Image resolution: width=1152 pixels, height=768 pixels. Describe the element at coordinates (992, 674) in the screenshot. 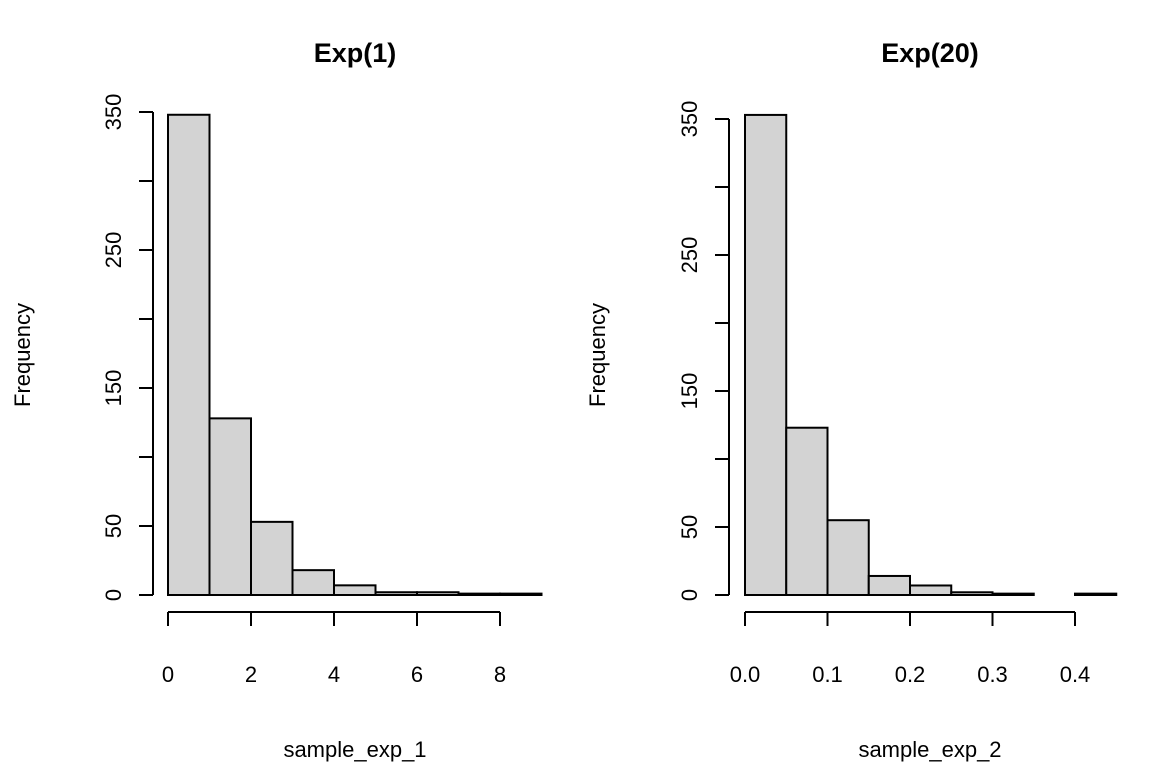

I see `x-tick-label: 0.3` at that location.